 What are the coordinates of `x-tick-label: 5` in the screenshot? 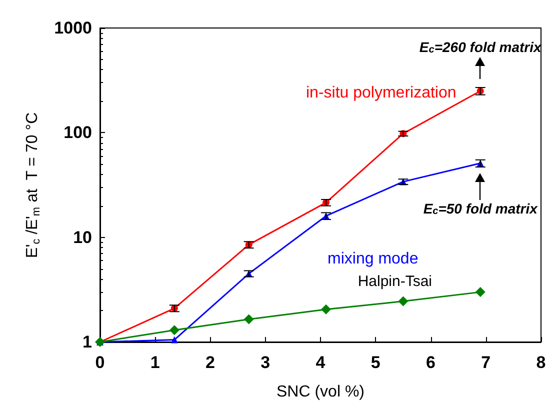 It's located at (375, 362).